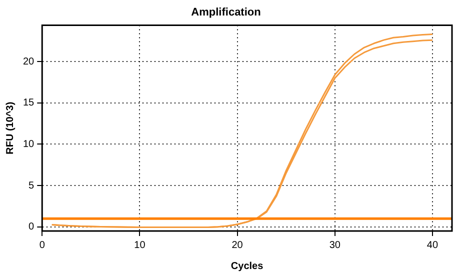 Image resolution: width=464 pixels, height=276 pixels. Describe the element at coordinates (29, 62) in the screenshot. I see `y-tick-label: 20` at that location.